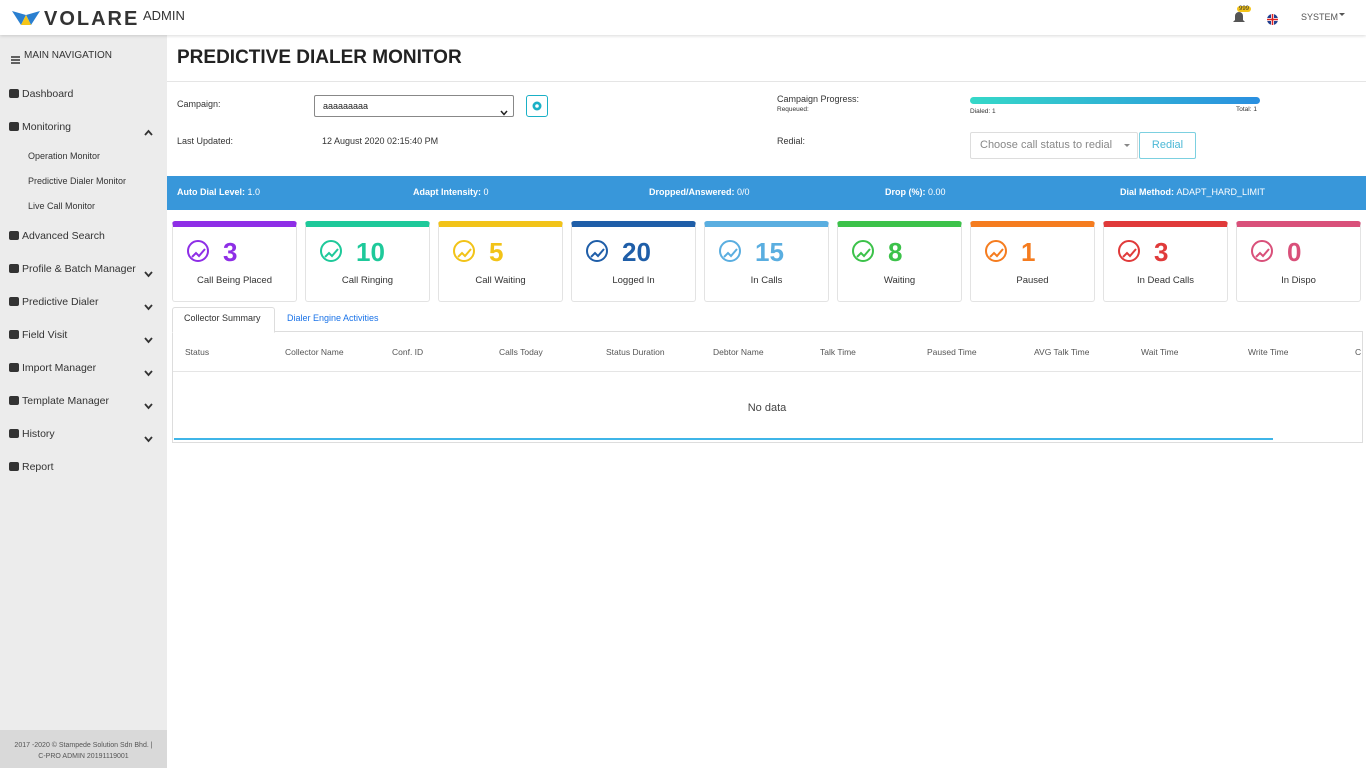 The image size is (1366, 768). I want to click on nav-item: Report, so click(38, 467).